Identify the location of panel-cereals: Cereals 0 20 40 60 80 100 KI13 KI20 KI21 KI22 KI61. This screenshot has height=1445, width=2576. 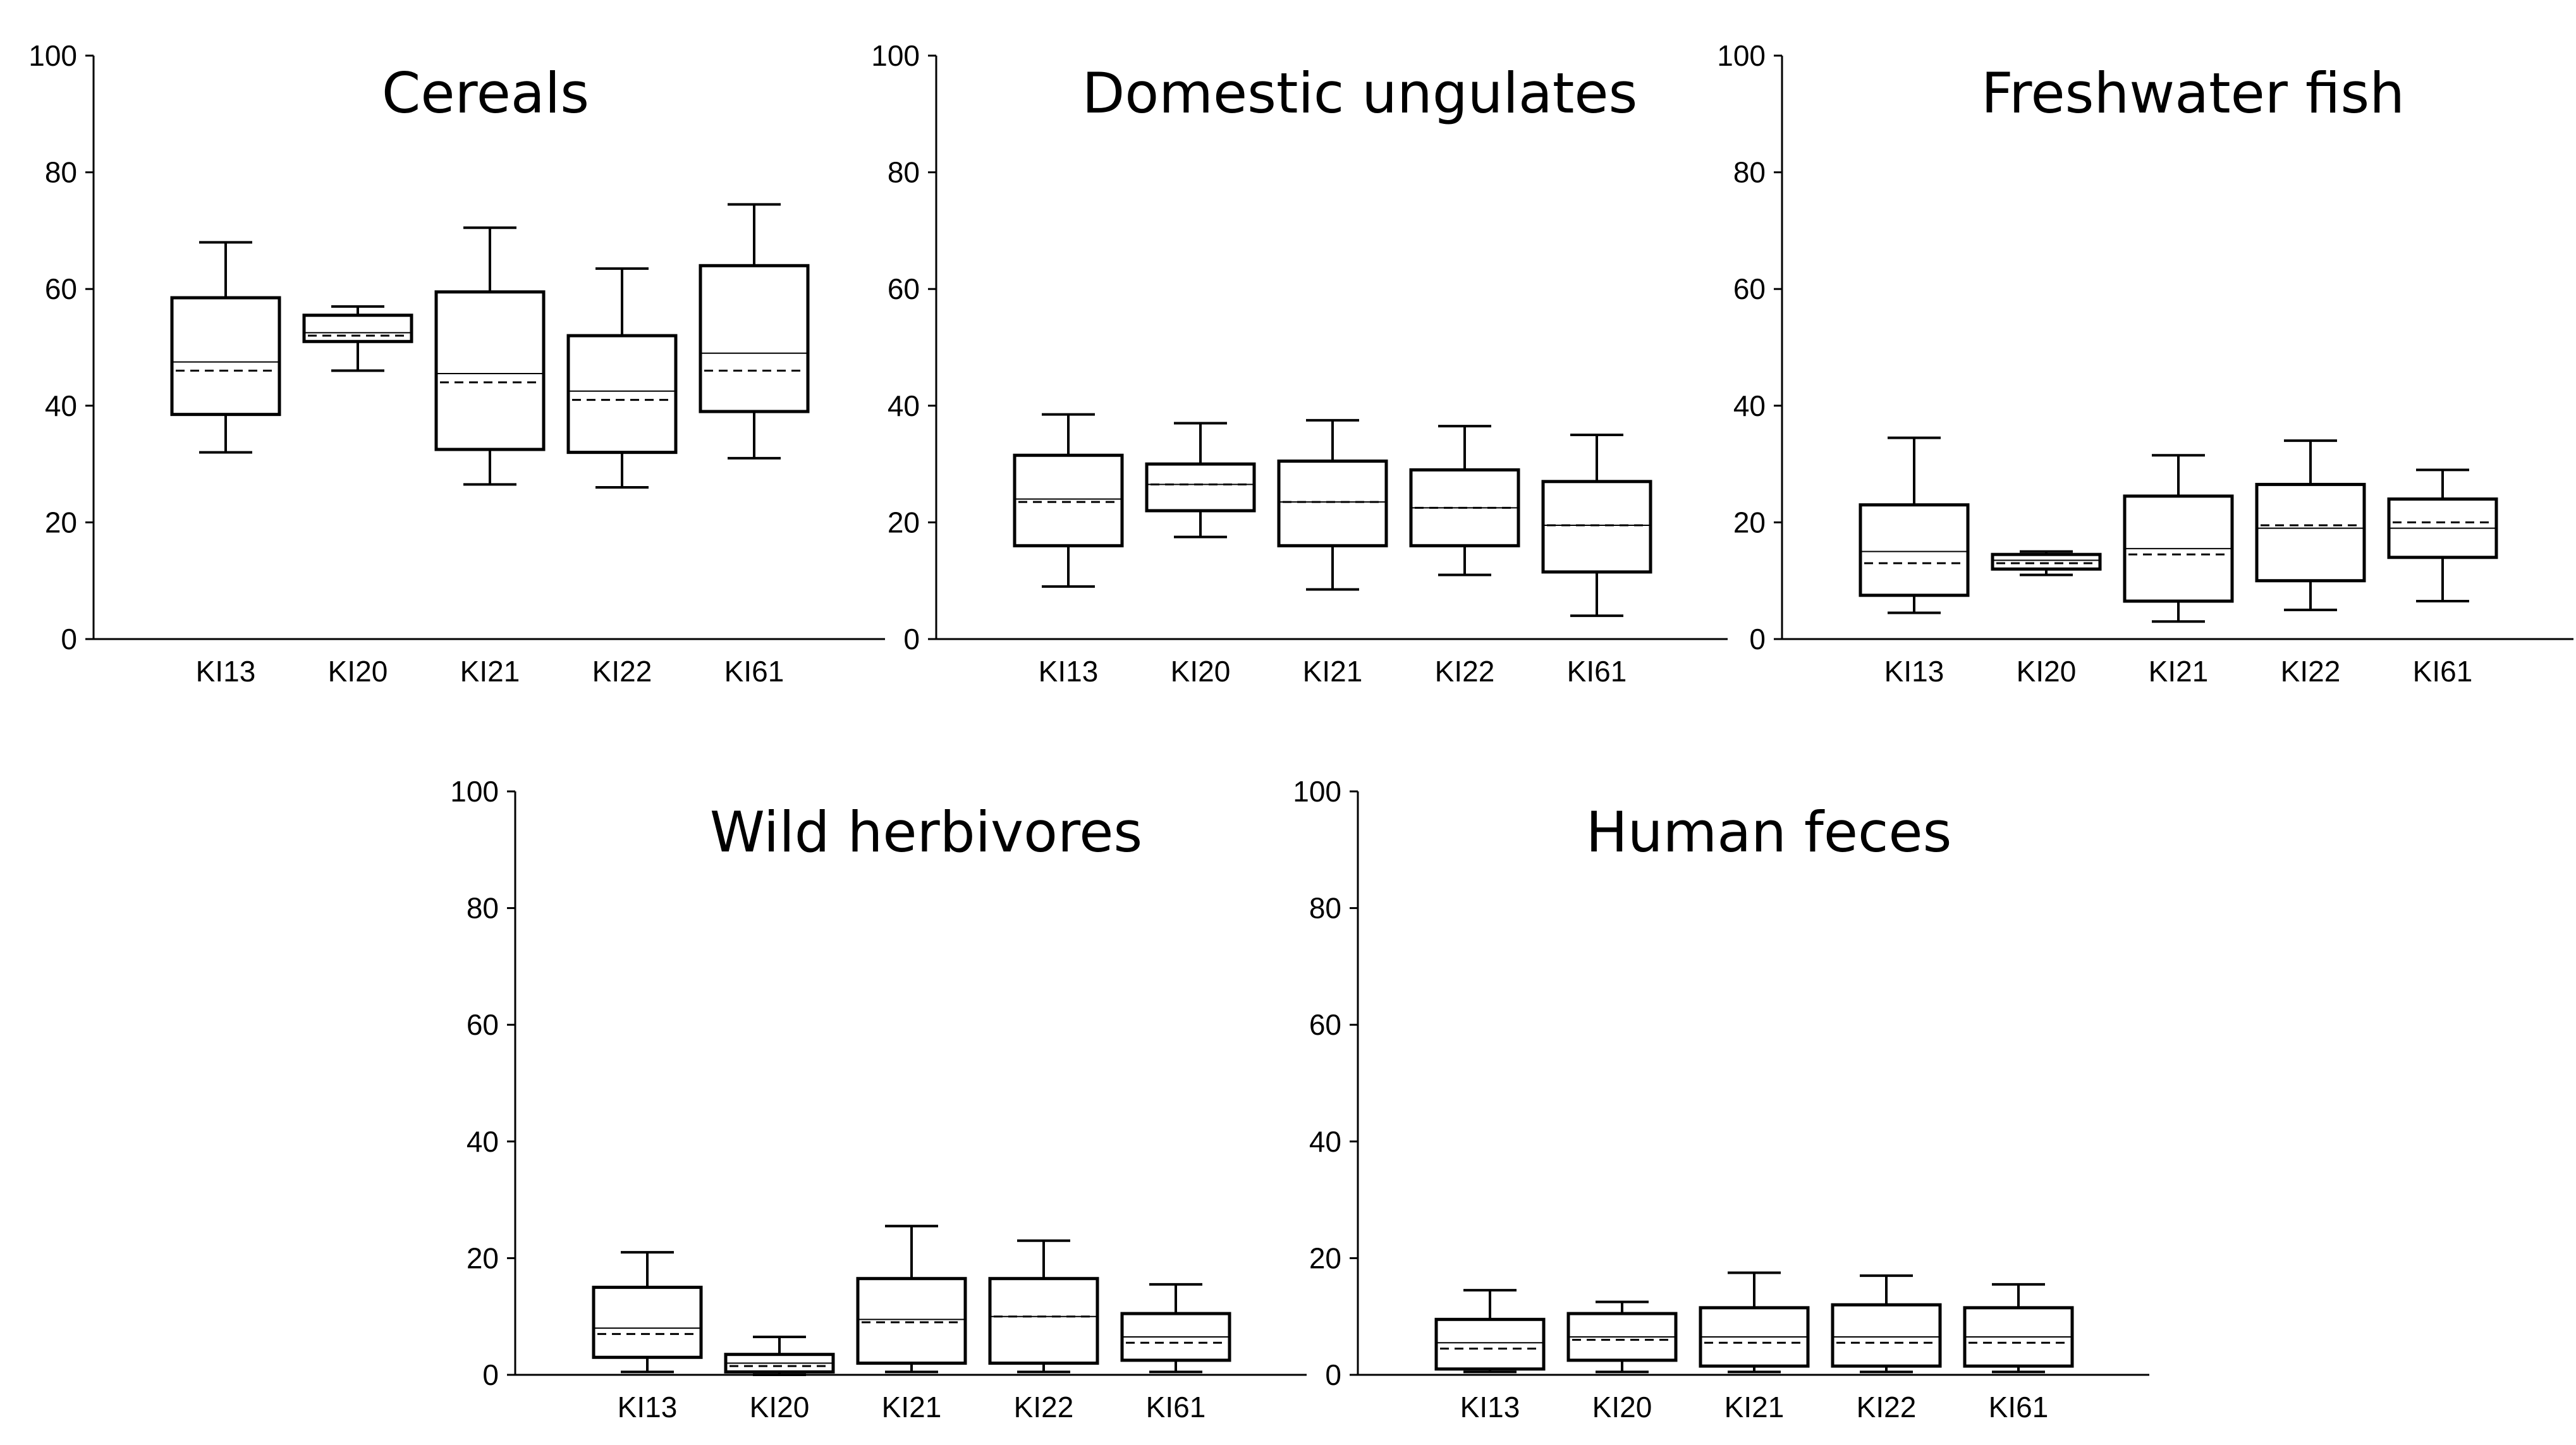
(456, 364).